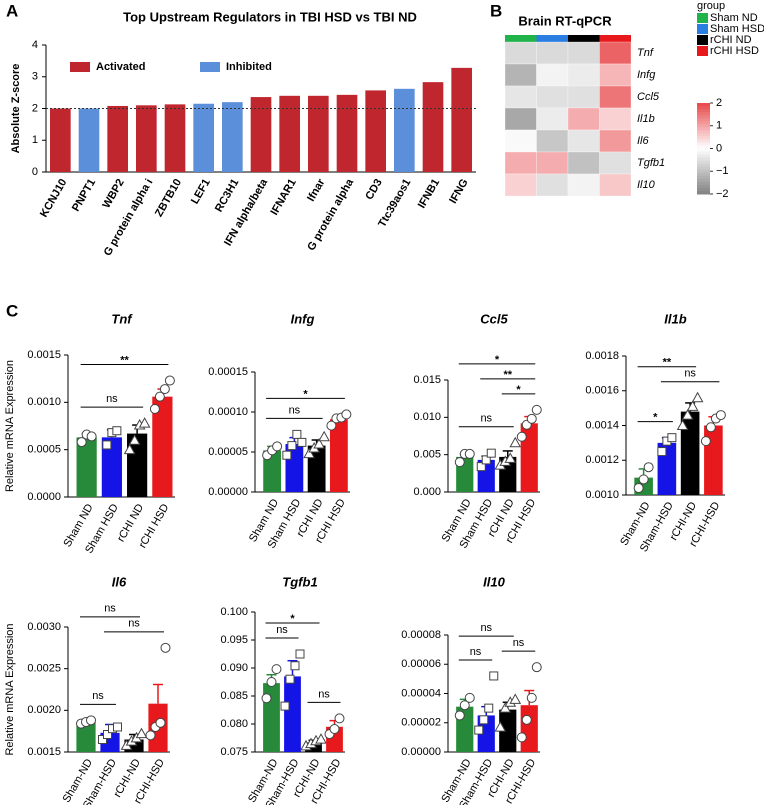 Image resolution: width=764 pixels, height=805 pixels. I want to click on x-tick-label: LEF1, so click(201, 191).